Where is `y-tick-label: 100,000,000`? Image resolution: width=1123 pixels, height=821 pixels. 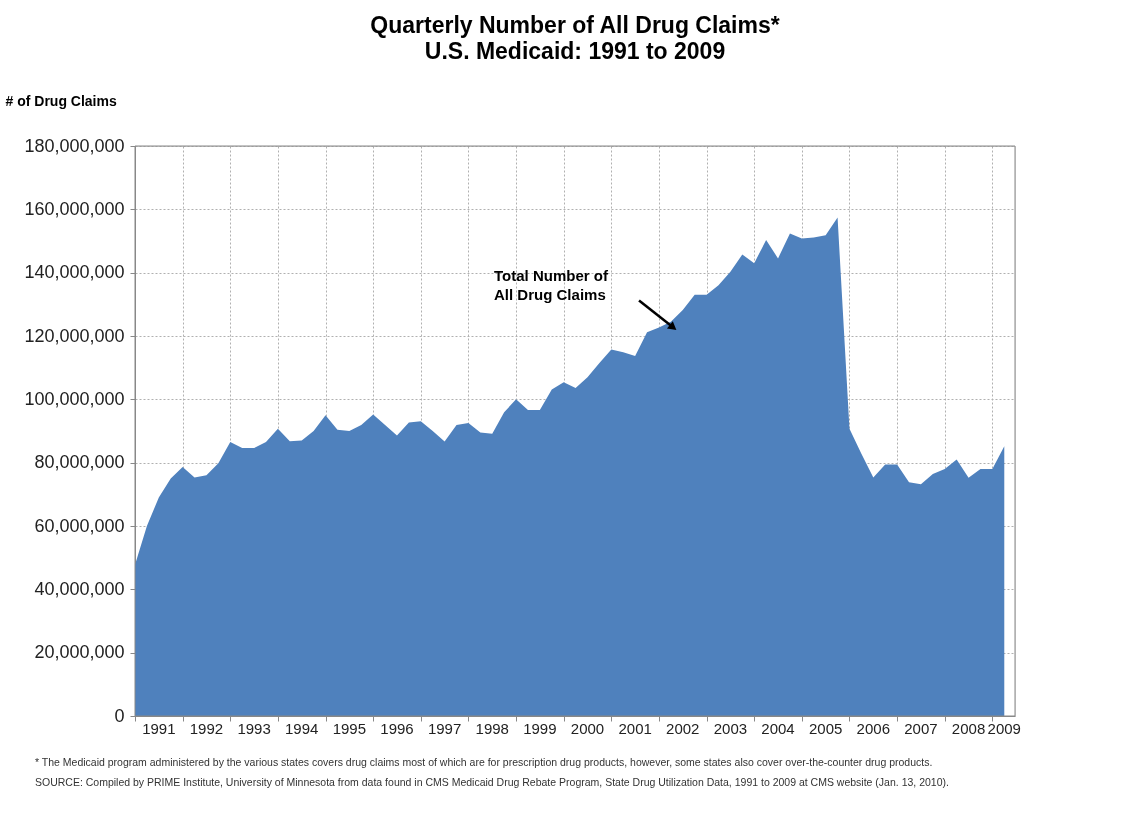 y-tick-label: 100,000,000 is located at coordinates (74, 398).